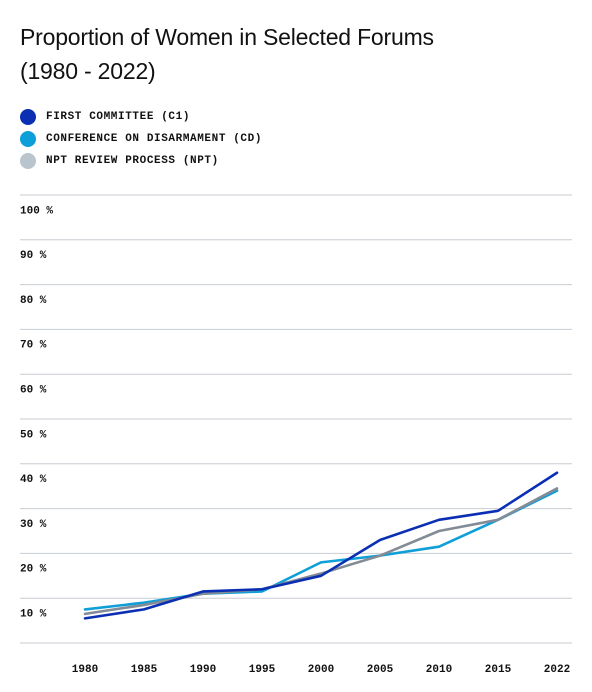 Image resolution: width=592 pixels, height=692 pixels. Describe the element at coordinates (33, 435) in the screenshot. I see `y-tick-label-50: 50 %` at that location.